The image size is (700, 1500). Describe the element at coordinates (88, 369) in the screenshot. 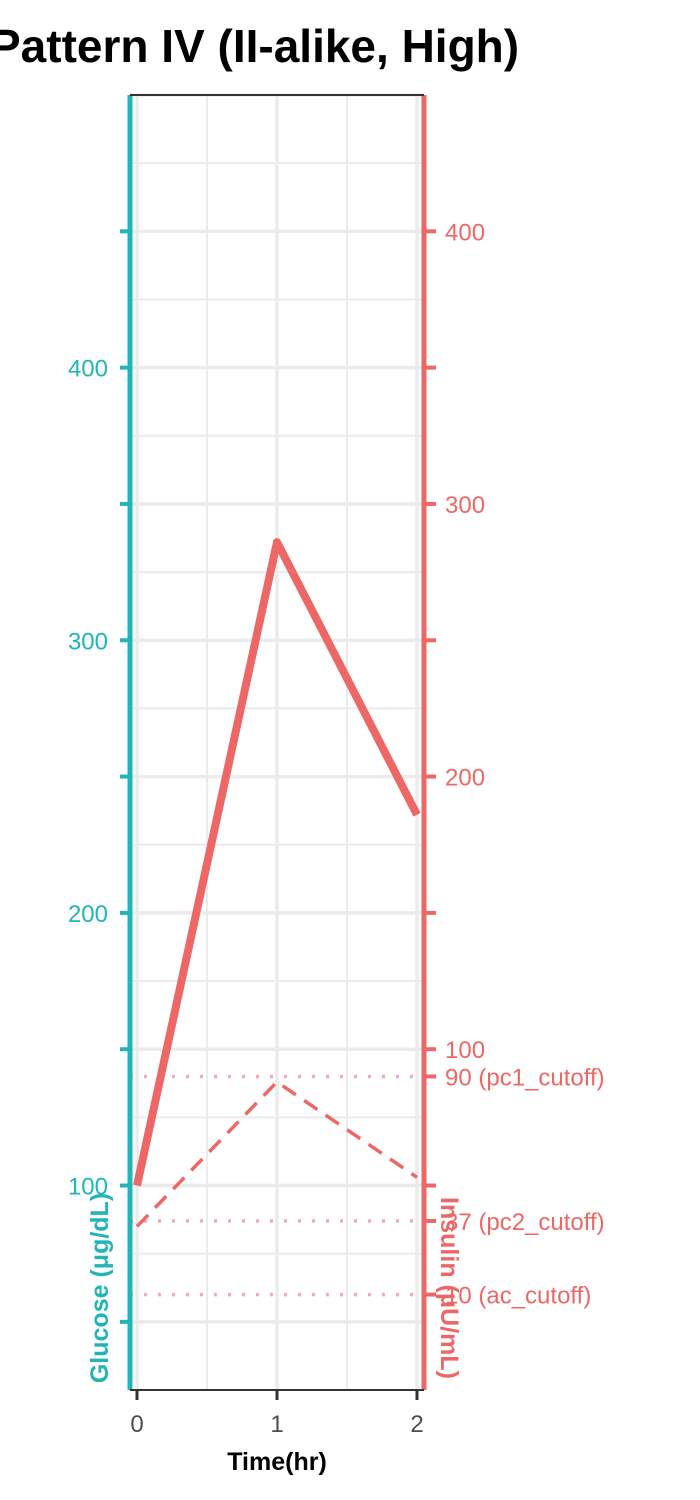

I see `left-tick-label: 400` at that location.